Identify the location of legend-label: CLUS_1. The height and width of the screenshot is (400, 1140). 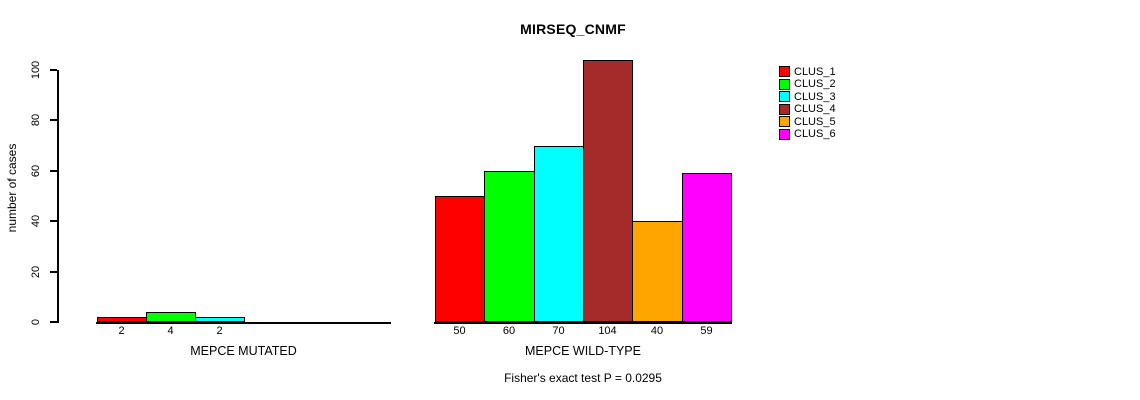
(815, 71).